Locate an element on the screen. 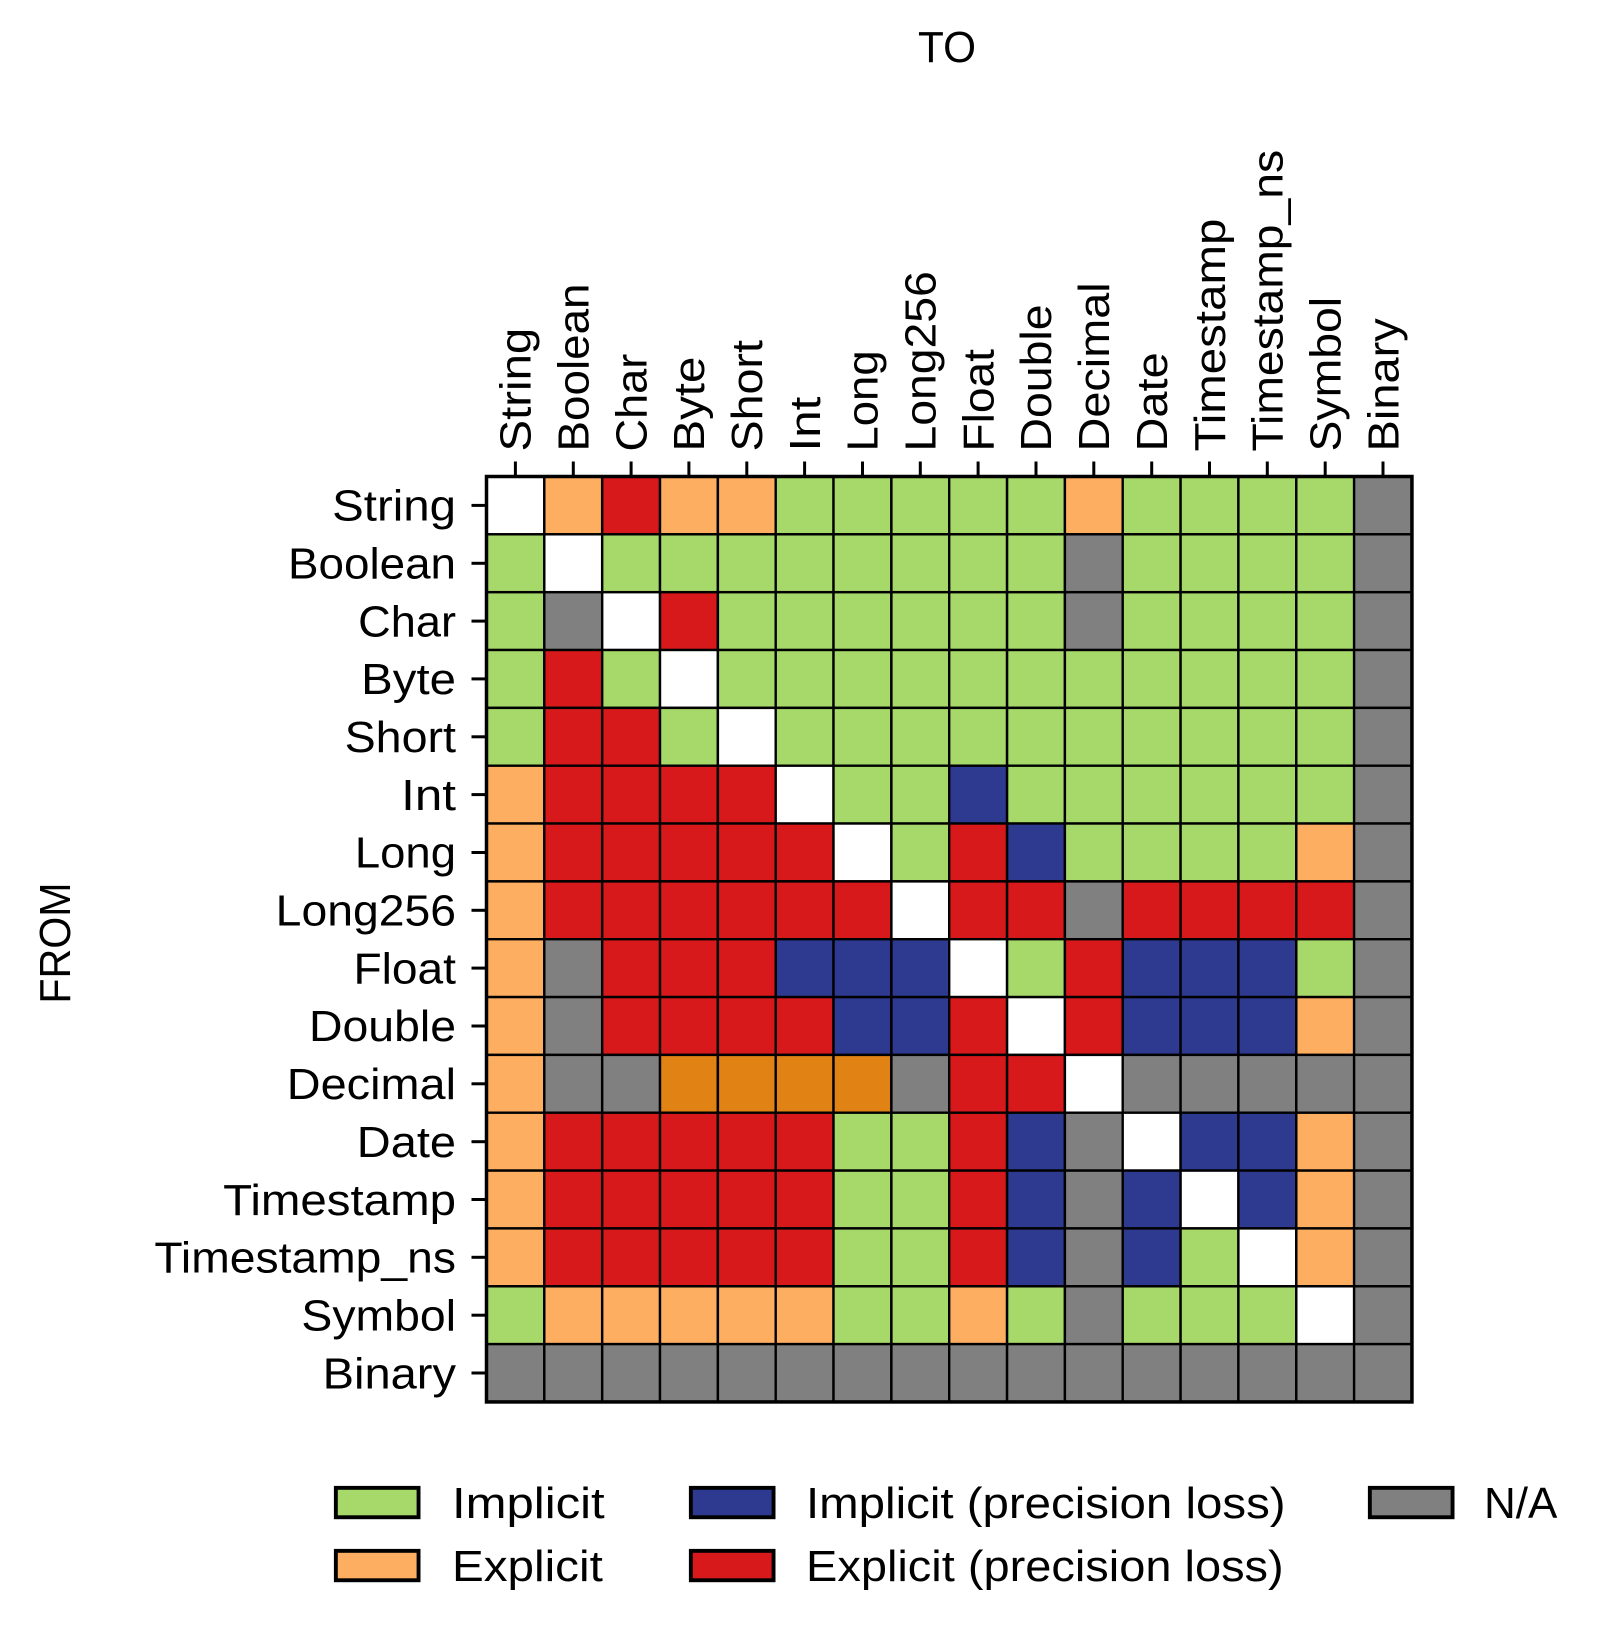 This screenshot has width=1606, height=1635. svg-text: Explicit (precision loss) is located at coordinates (1045, 1566).